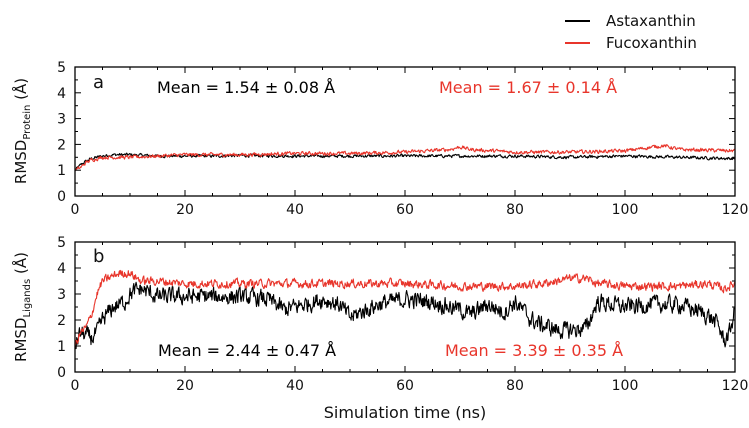 This screenshot has width=749, height=428. I want to click on panel-a-y-label-main: RMSD, so click(21, 162).